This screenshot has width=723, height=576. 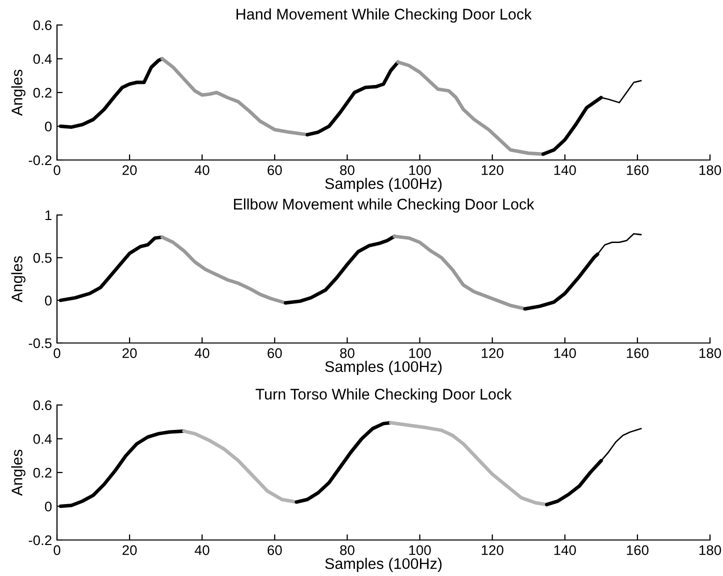 What do you see at coordinates (384, 205) in the screenshot?
I see `chart-title: Ellbow Movement while Checking Door Lock` at bounding box center [384, 205].